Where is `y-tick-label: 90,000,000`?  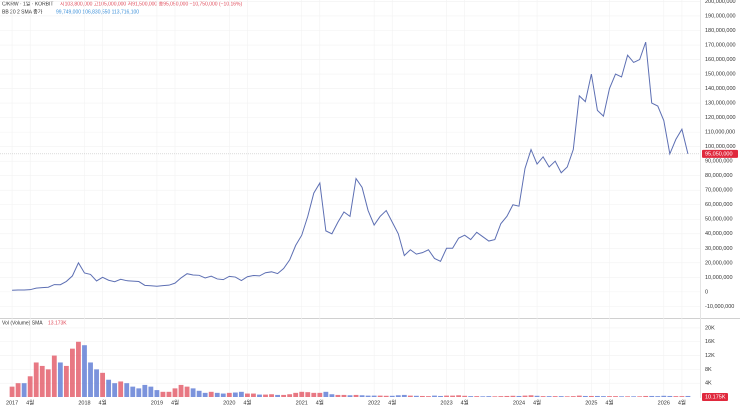
y-tick-label: 90,000,000 is located at coordinates (719, 162).